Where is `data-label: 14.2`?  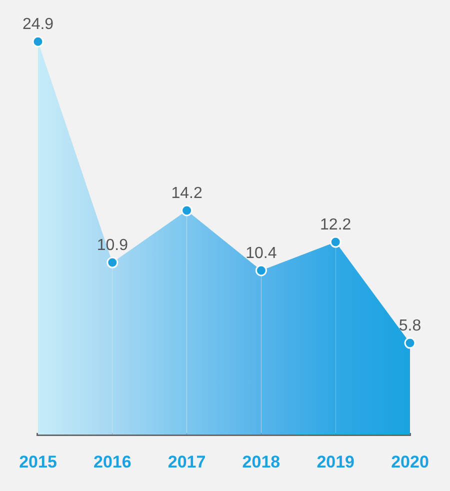
data-label: 14.2 is located at coordinates (186, 193).